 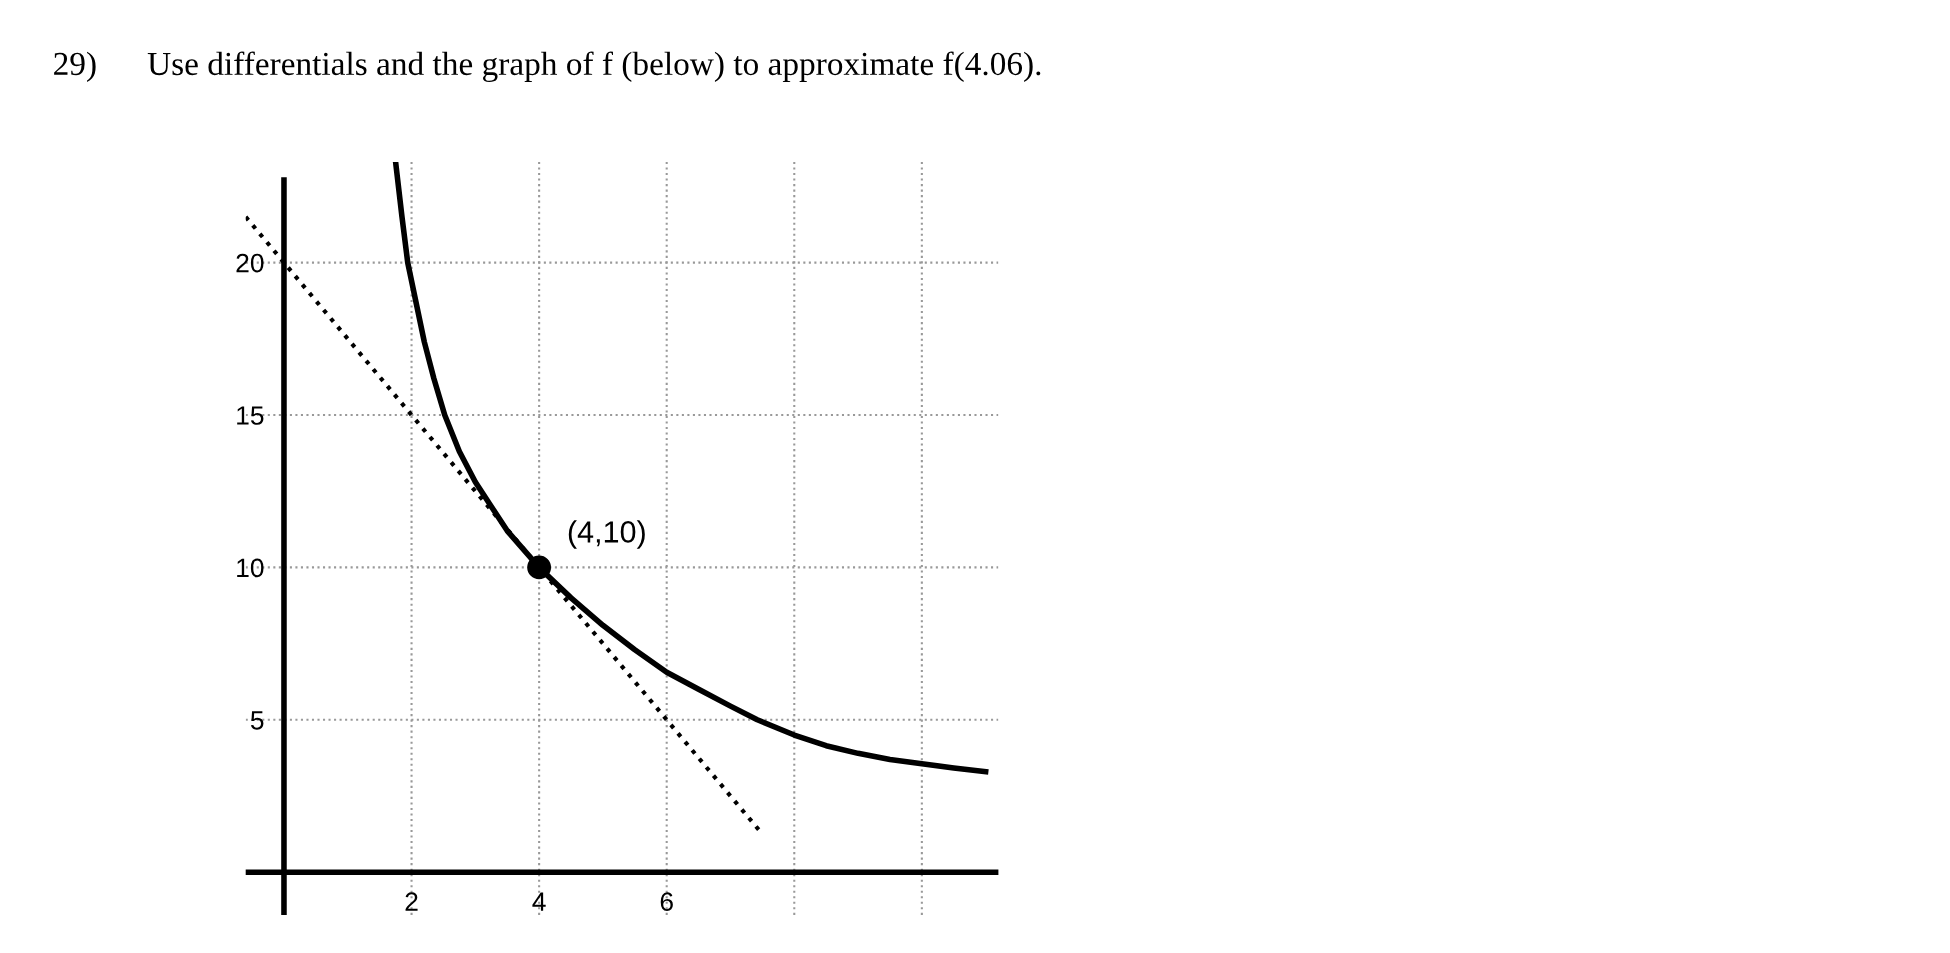 I want to click on x-tick-label: 2, so click(x=411, y=901).